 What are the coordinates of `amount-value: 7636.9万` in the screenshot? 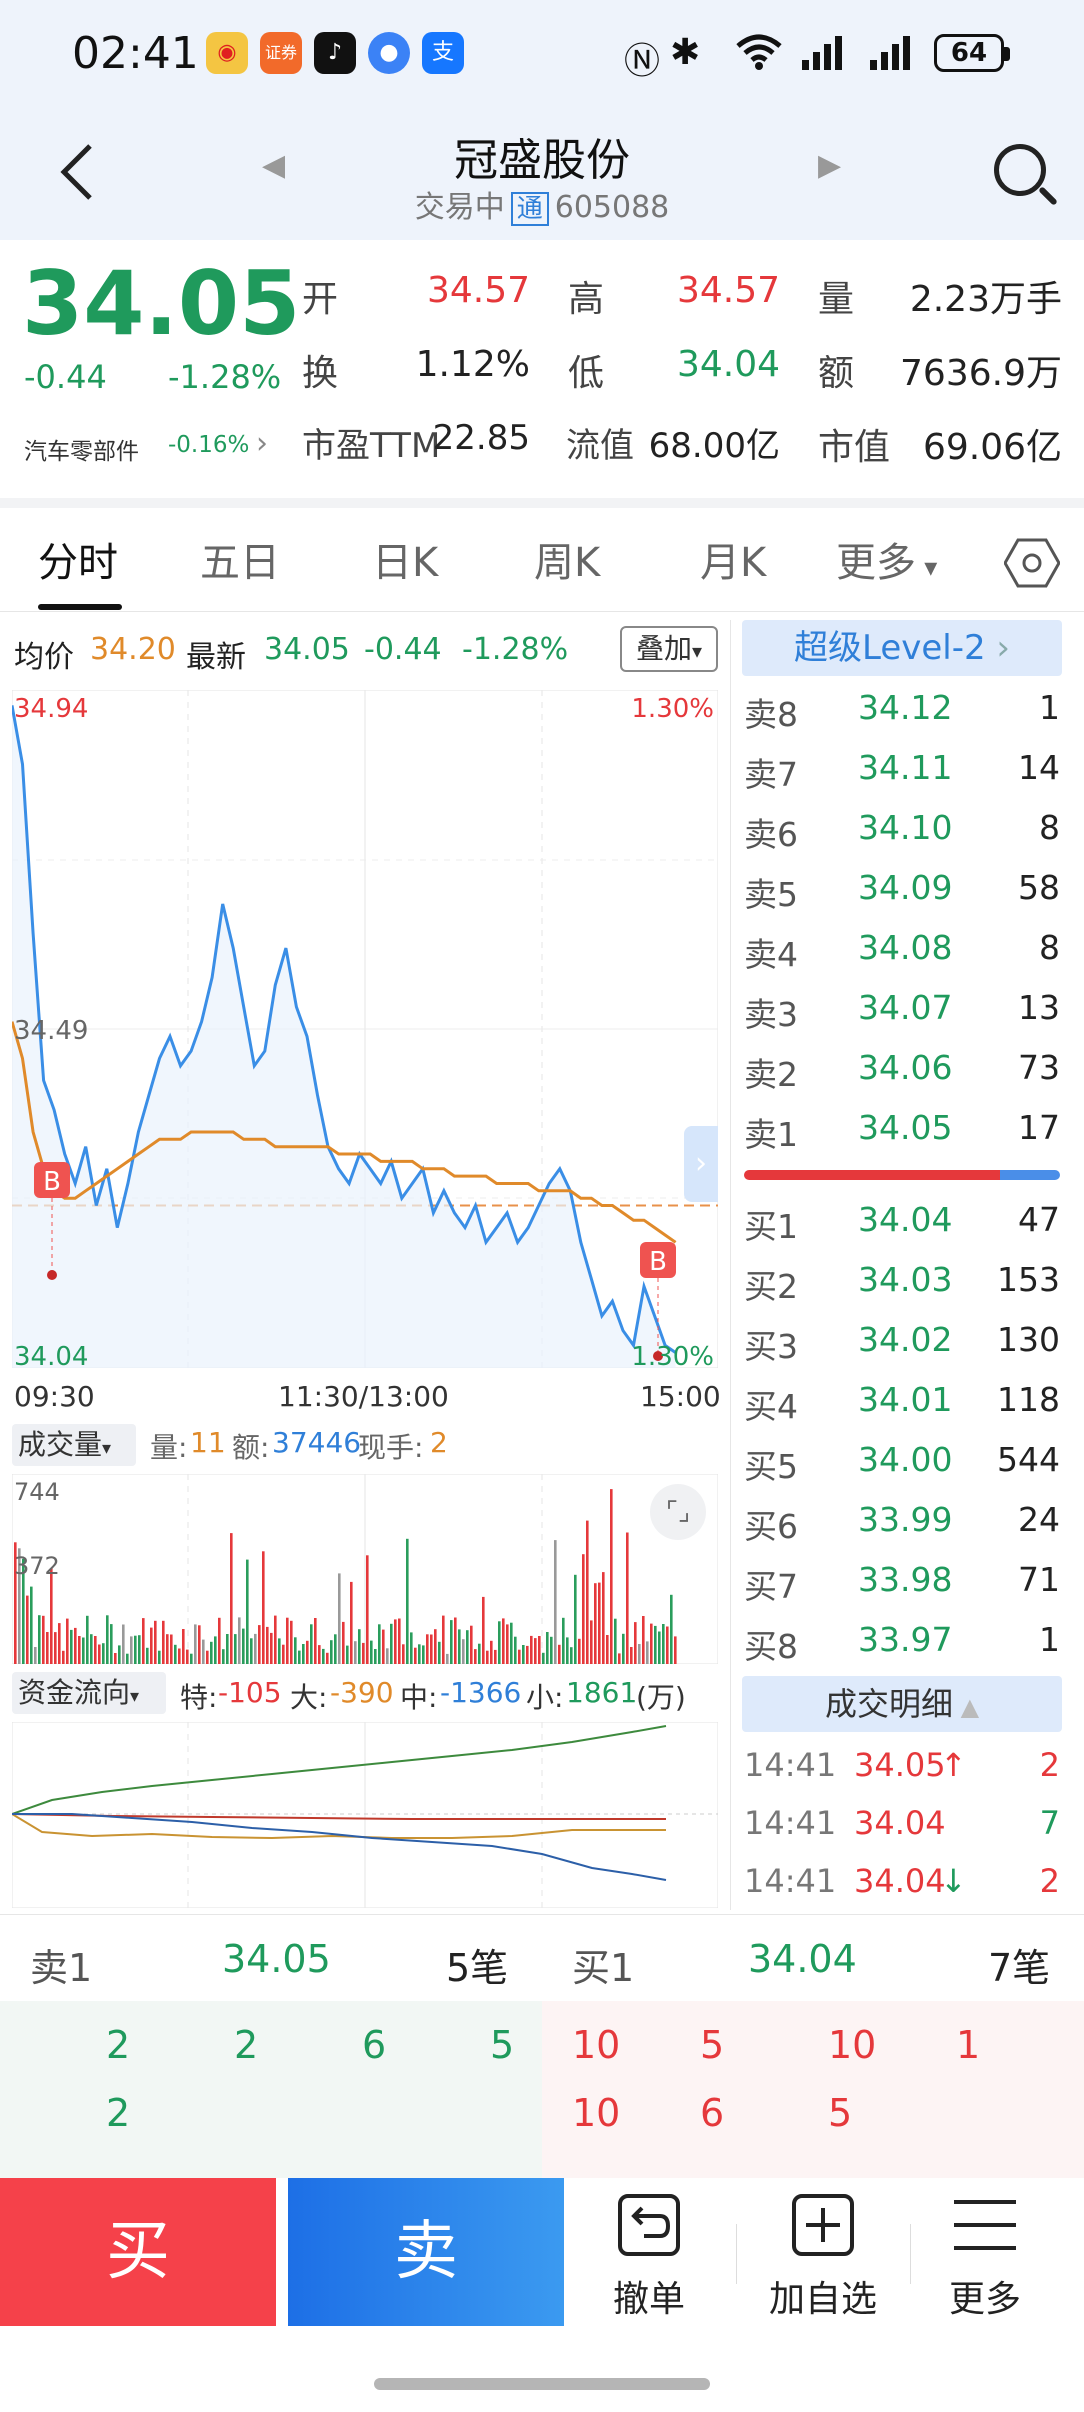 It's located at (981, 373).